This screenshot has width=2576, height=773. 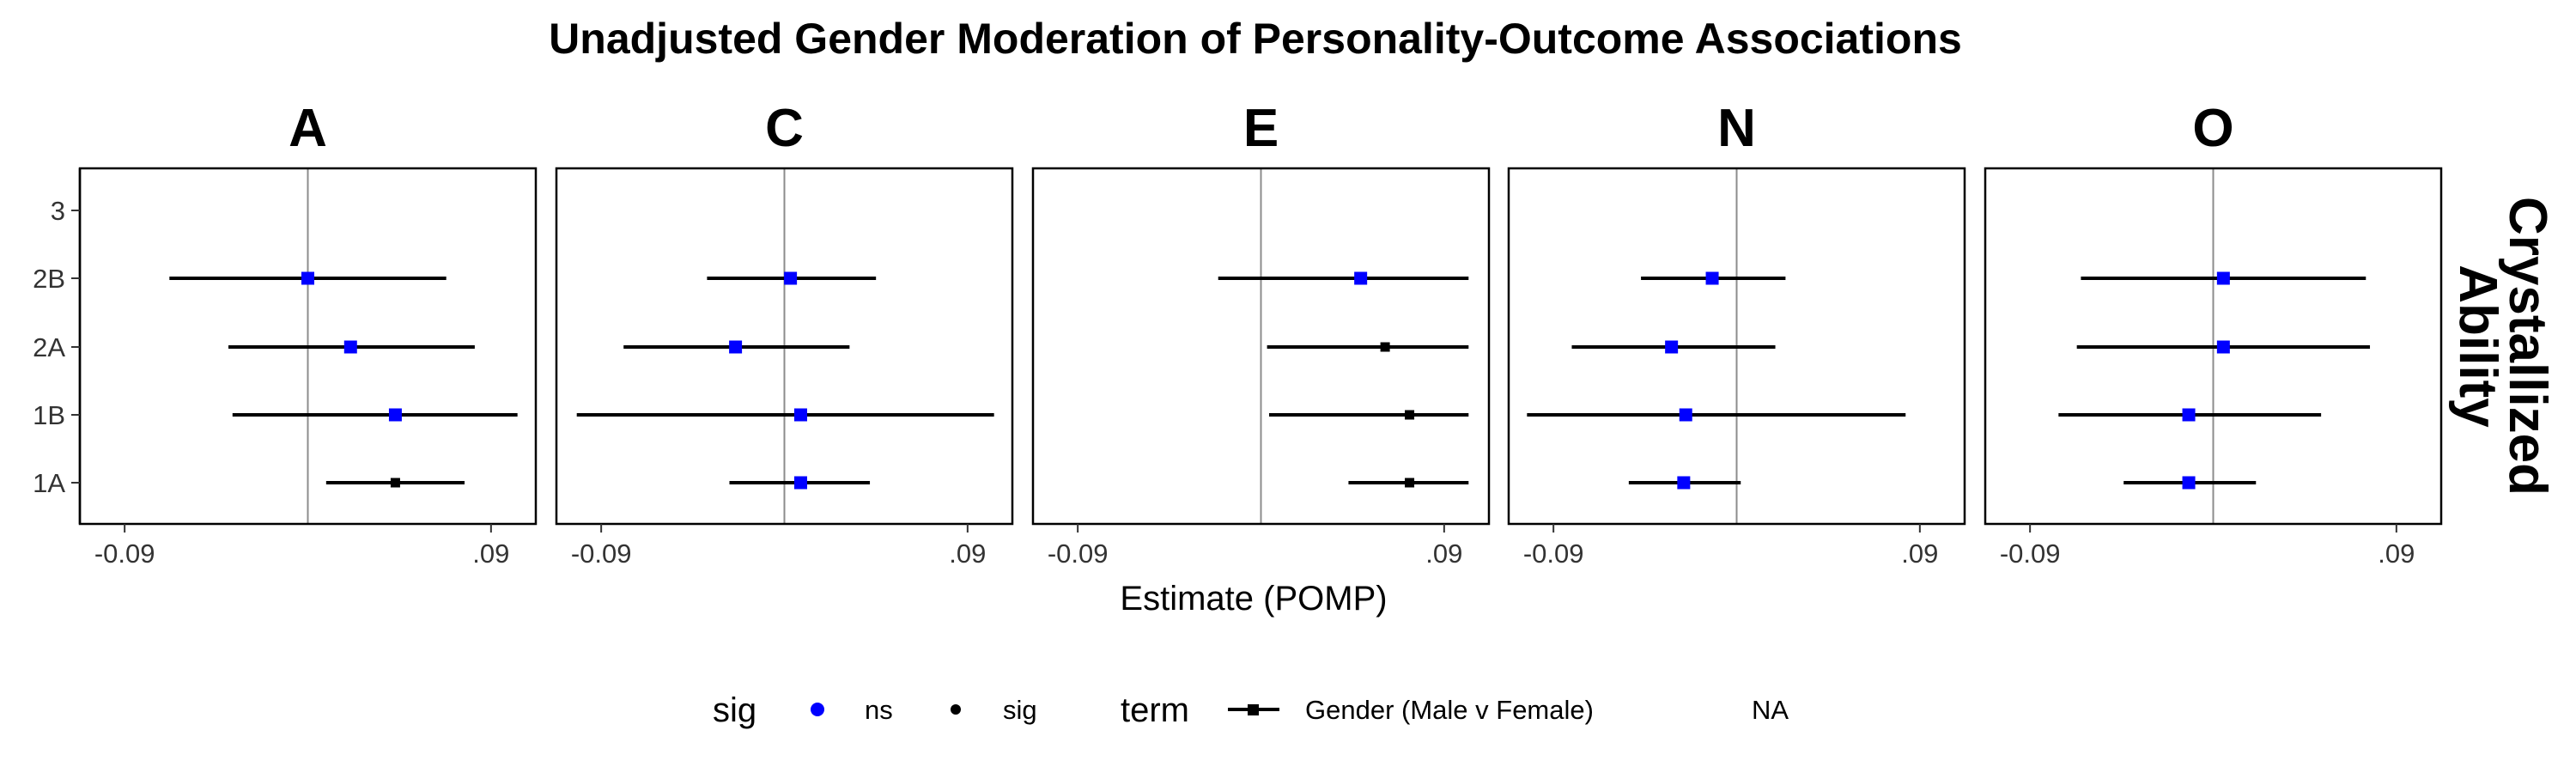 I want to click on panel-strip-label: A, so click(x=308, y=128).